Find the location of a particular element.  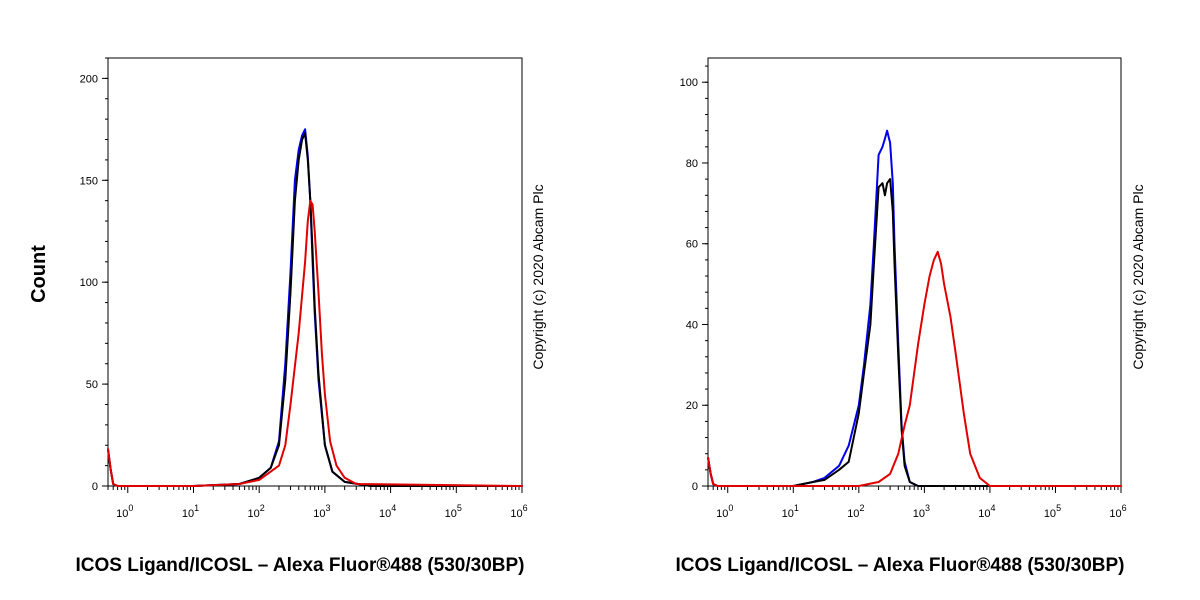

y-tick-label: 60 is located at coordinates (692, 245).